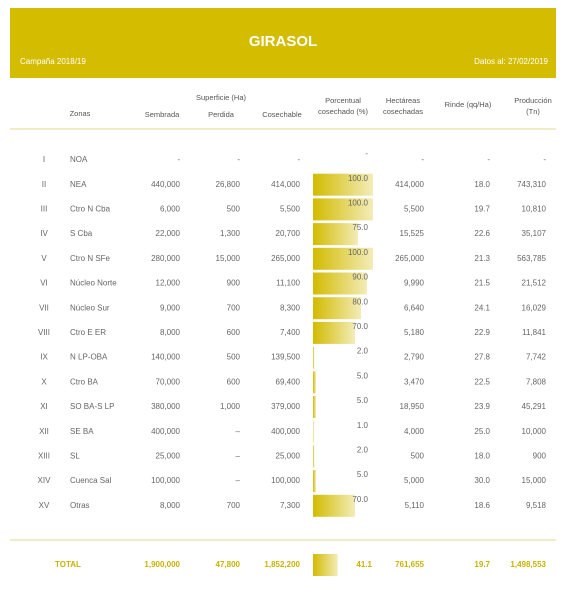  I want to click on pct-value: 100.0, so click(358, 178).